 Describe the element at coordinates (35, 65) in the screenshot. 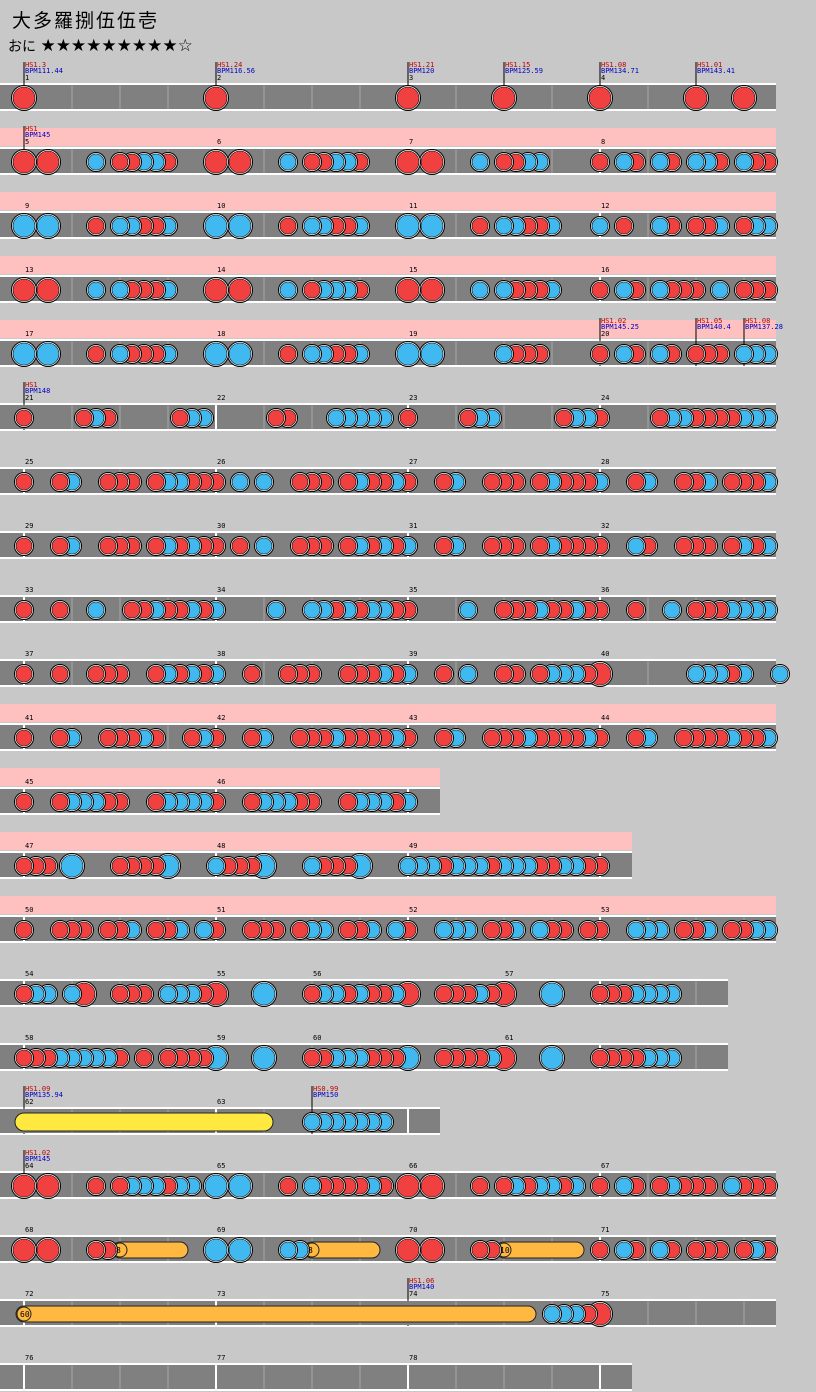

I see `hs-label: HS1.3` at that location.